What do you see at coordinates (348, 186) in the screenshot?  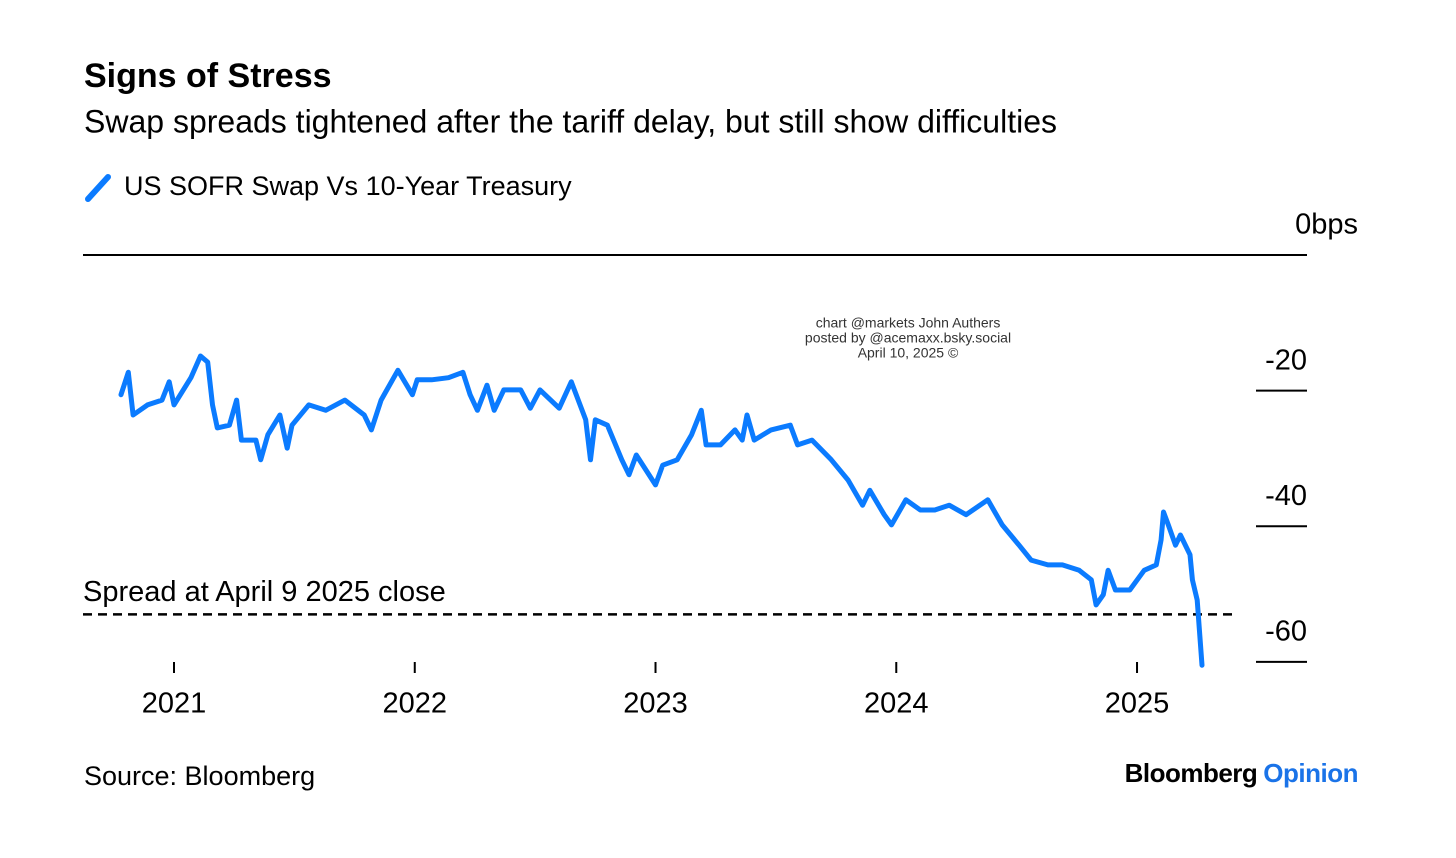 I see `legend-label: US SOFR Swap Vs 10-Year Treasury` at bounding box center [348, 186].